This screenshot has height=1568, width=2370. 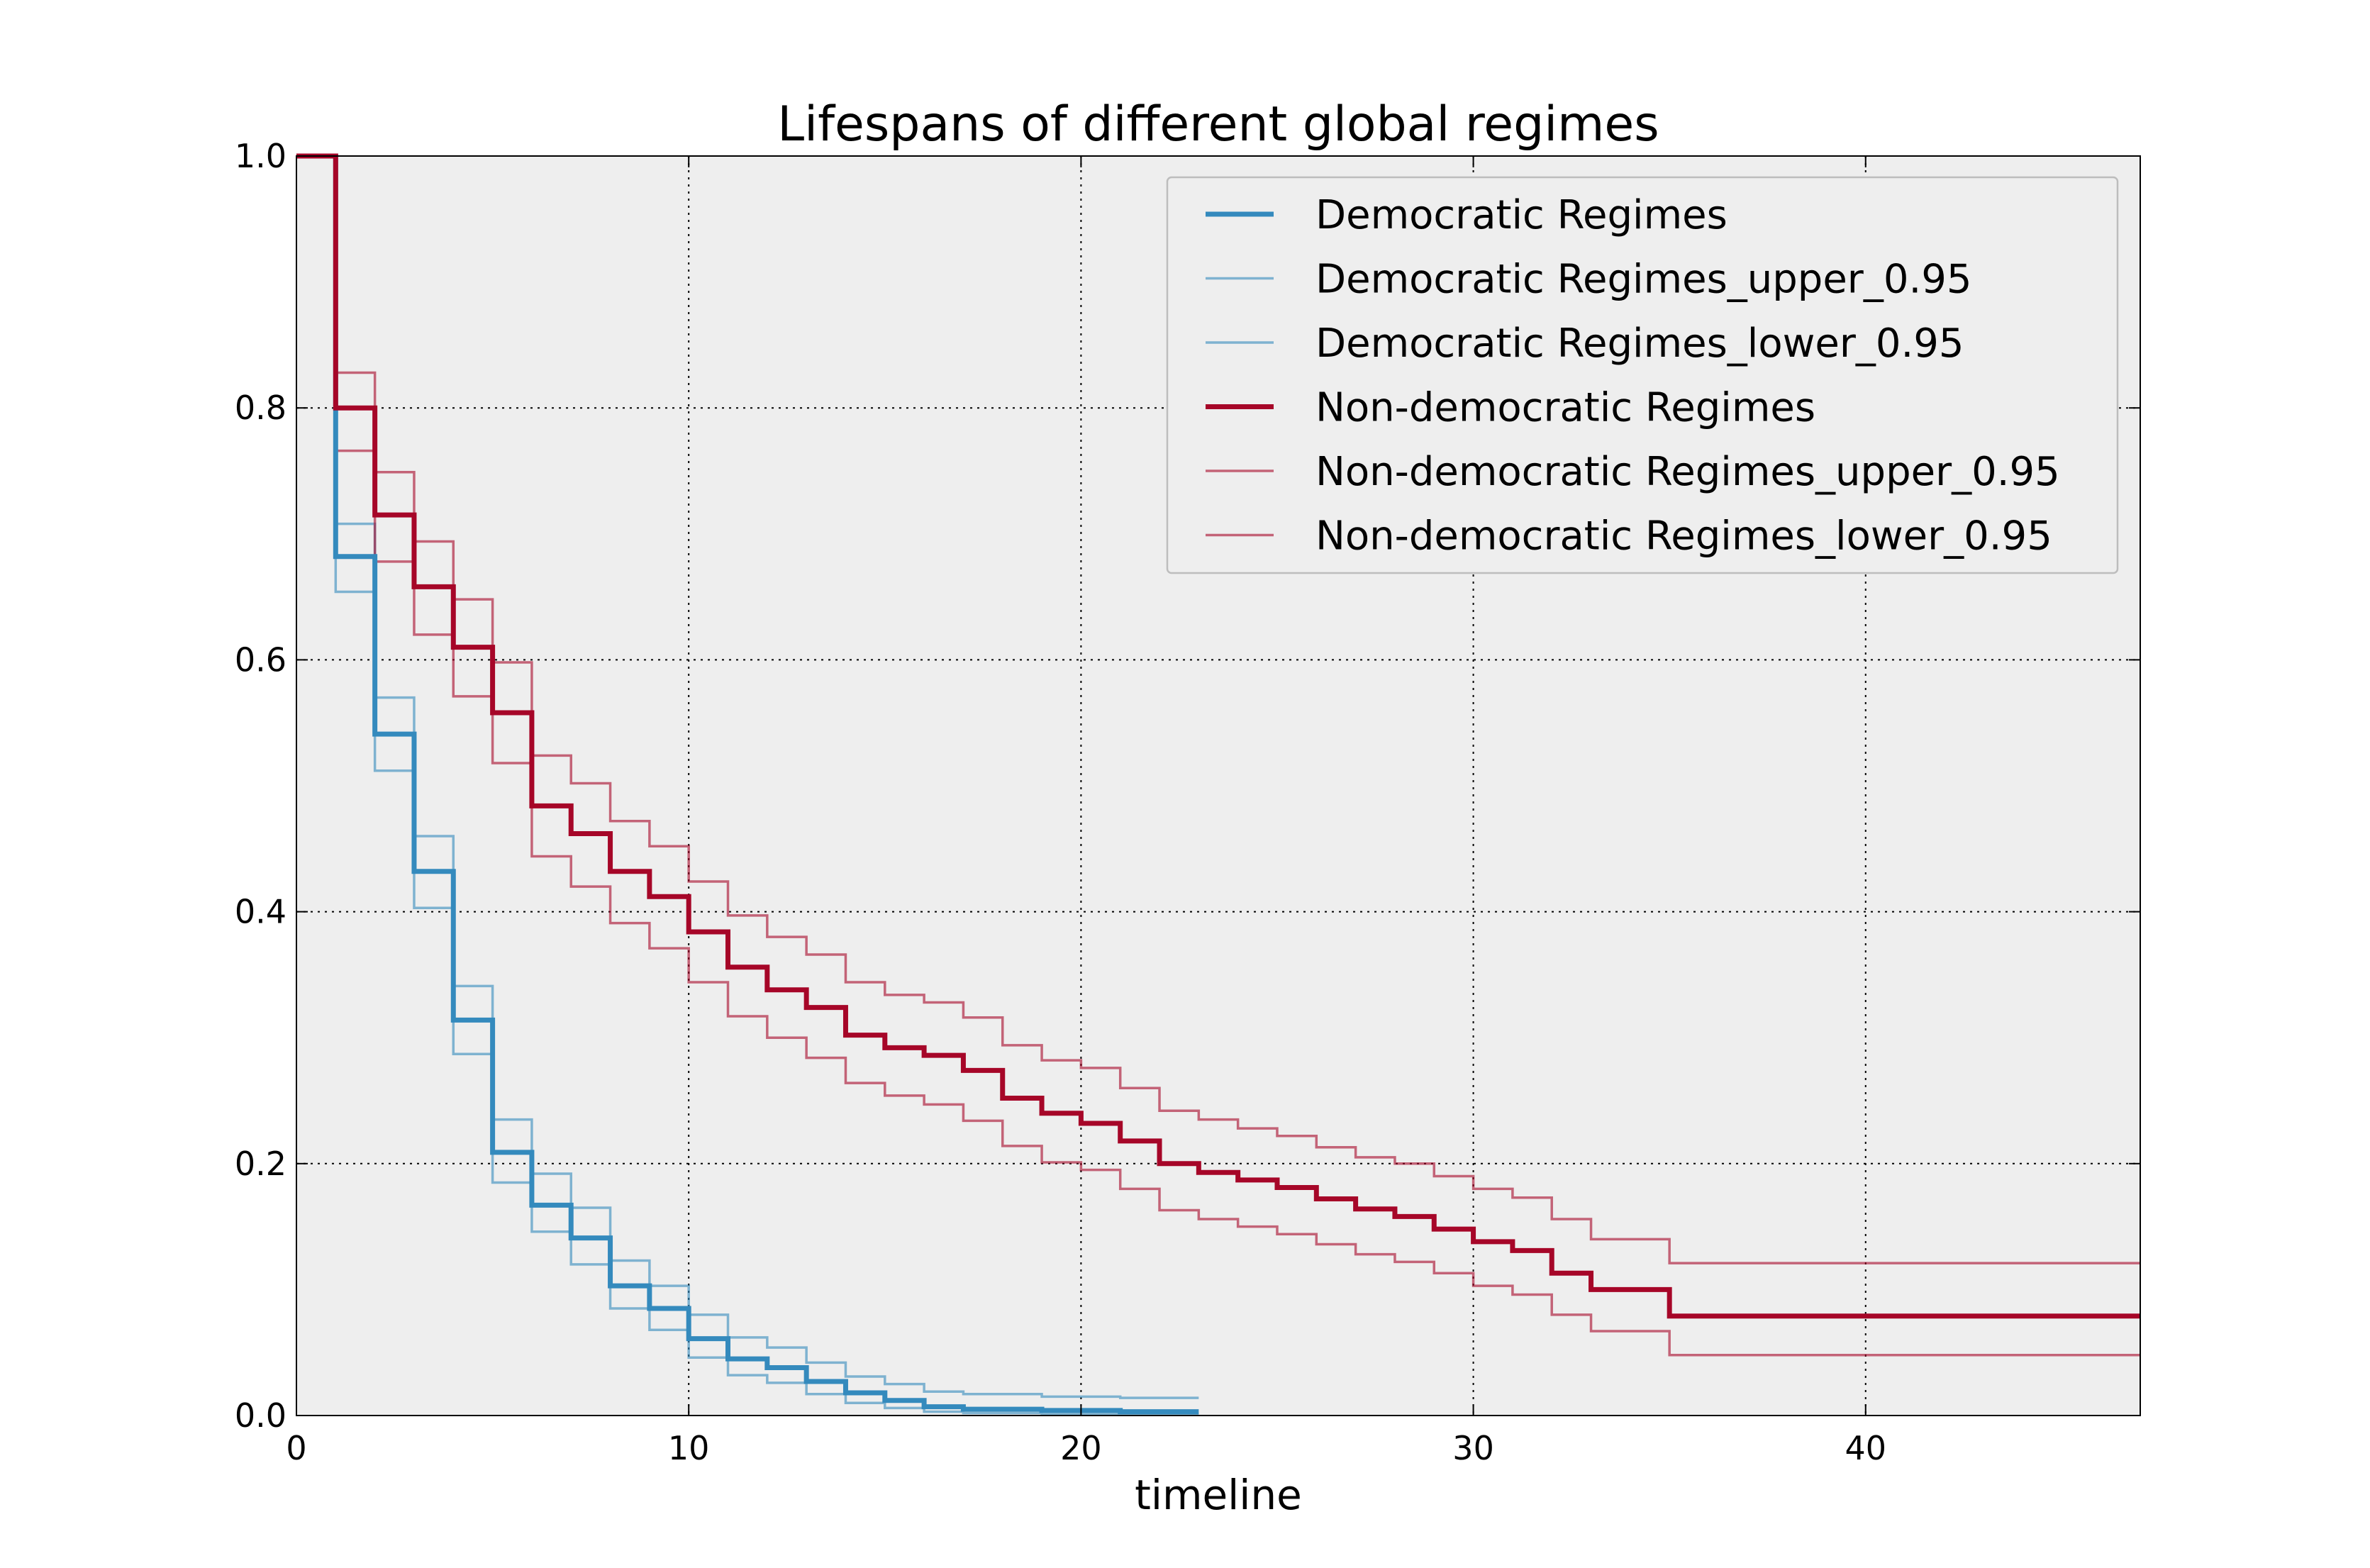 What do you see at coordinates (1081, 1448) in the screenshot?
I see `x-tick-label: 20` at bounding box center [1081, 1448].